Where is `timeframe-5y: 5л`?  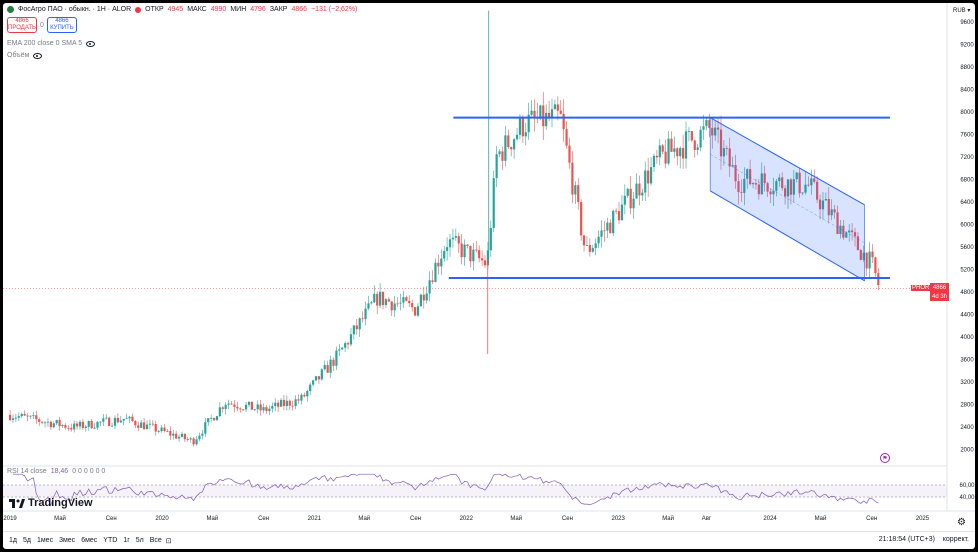 timeframe-5y: 5л is located at coordinates (139, 540).